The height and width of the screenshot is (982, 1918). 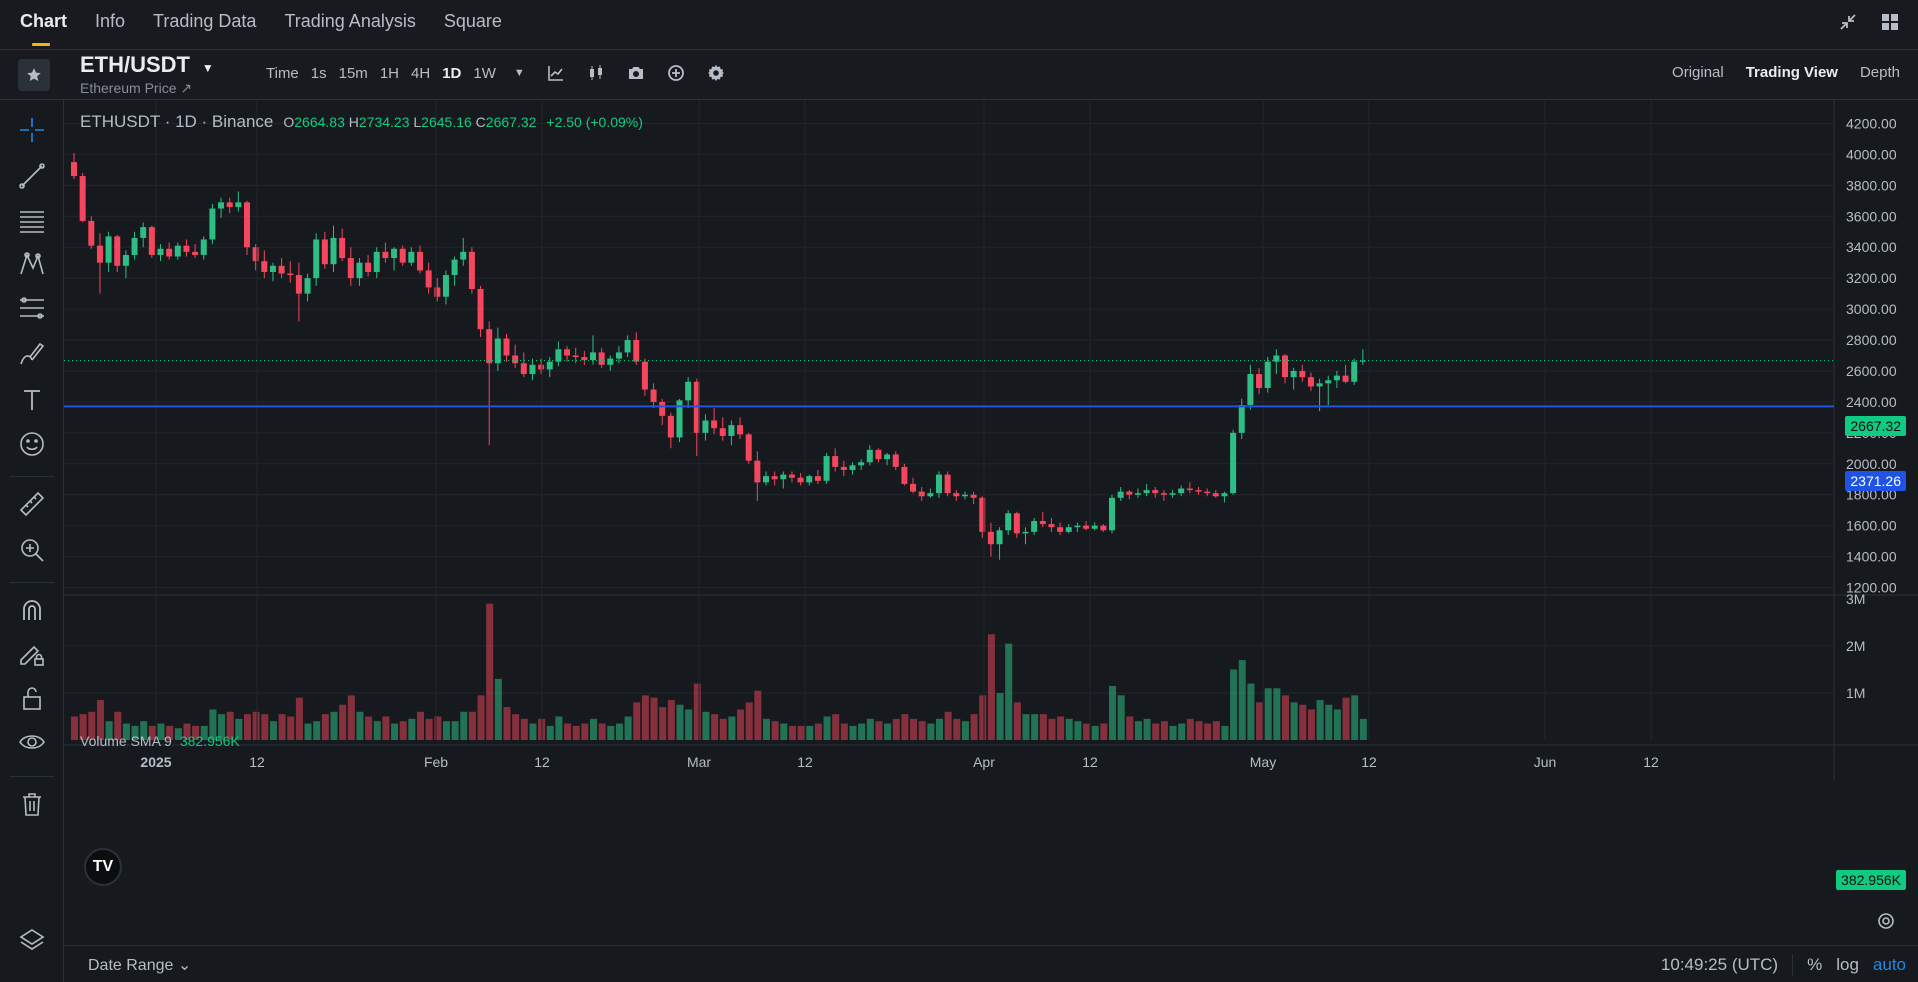 I want to click on interval-time: Time, so click(x=282, y=73).